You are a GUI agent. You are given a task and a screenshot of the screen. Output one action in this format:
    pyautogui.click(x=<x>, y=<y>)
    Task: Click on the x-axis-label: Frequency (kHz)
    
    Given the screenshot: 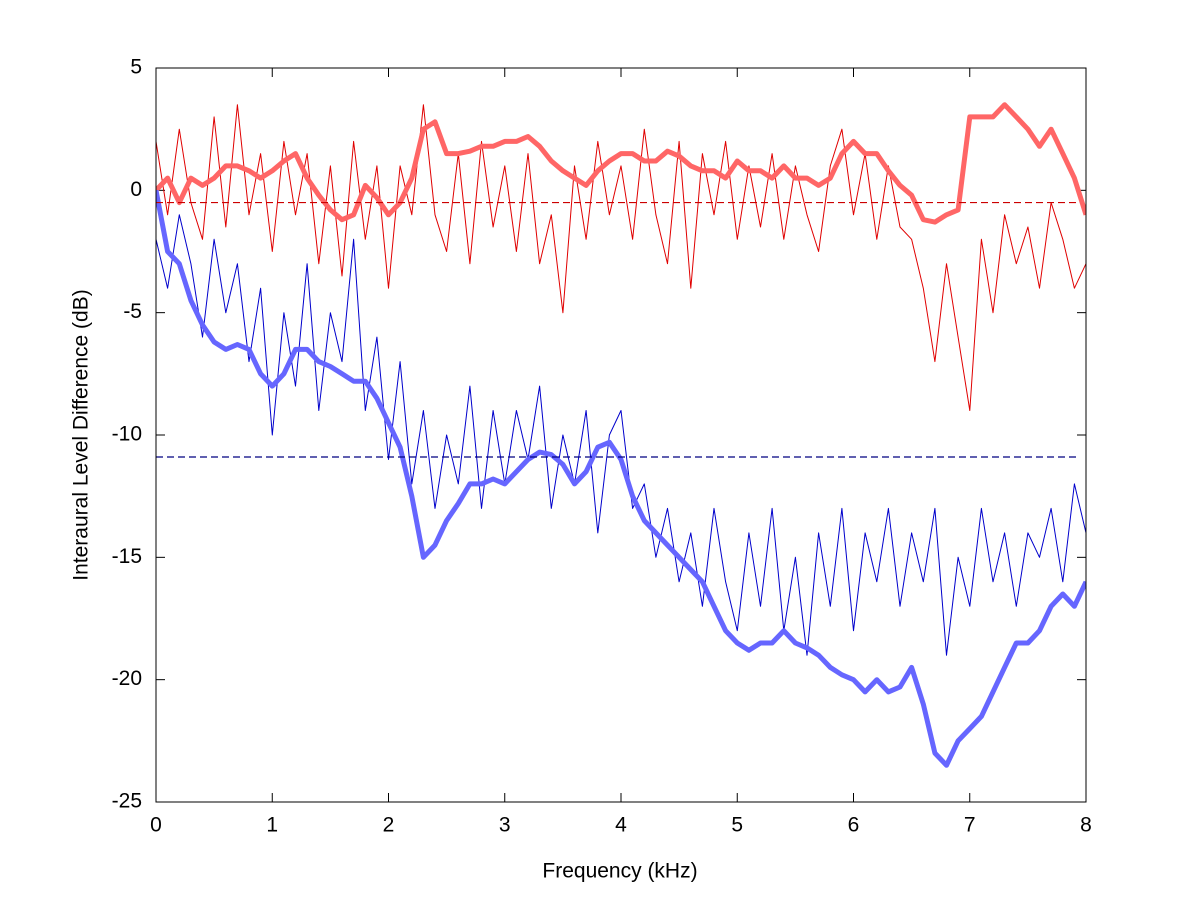 What is the action you would take?
    pyautogui.click(x=619, y=871)
    